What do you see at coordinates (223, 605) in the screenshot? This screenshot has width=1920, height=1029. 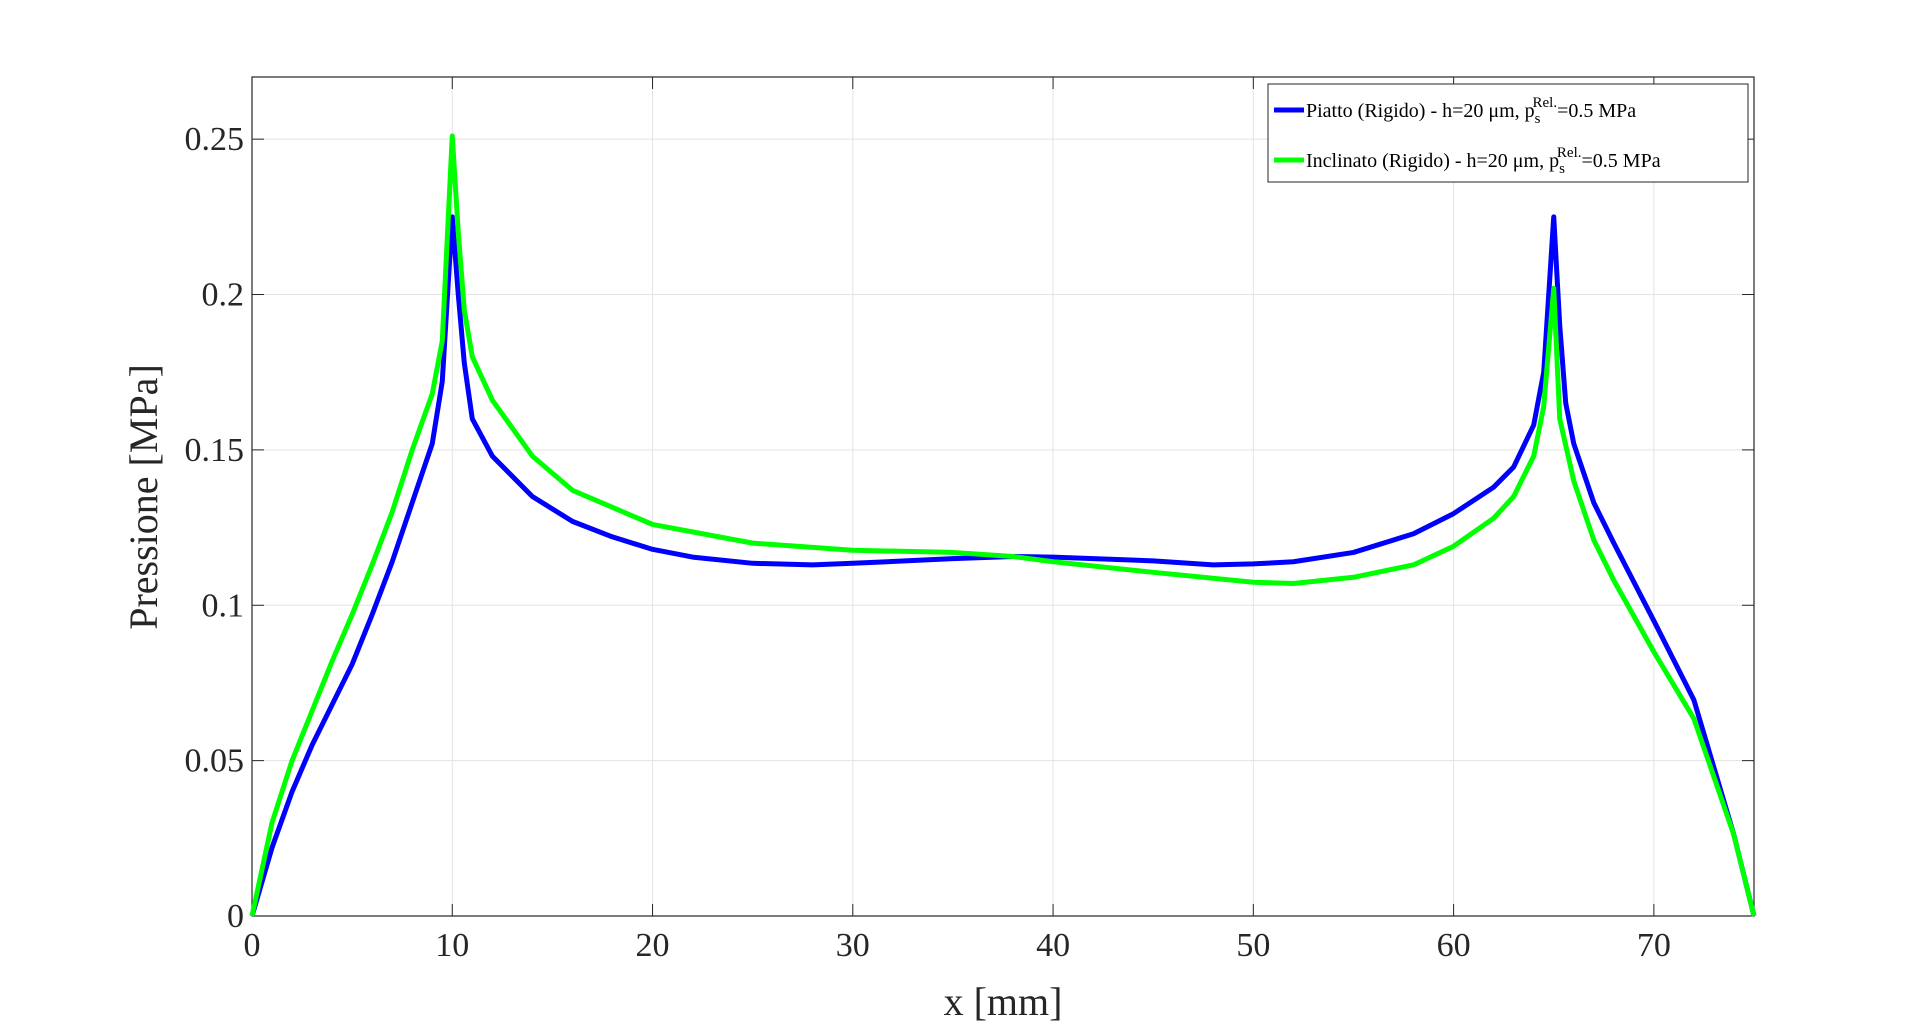 I see `y-tick-label: 0.1` at bounding box center [223, 605].